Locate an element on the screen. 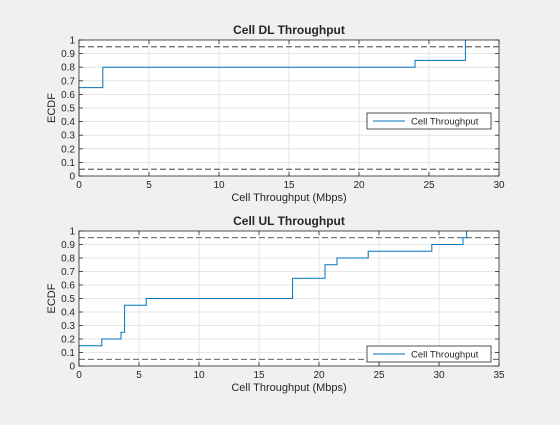 The image size is (560, 425). chart2-title: Cell UL Throughput is located at coordinates (289, 221).